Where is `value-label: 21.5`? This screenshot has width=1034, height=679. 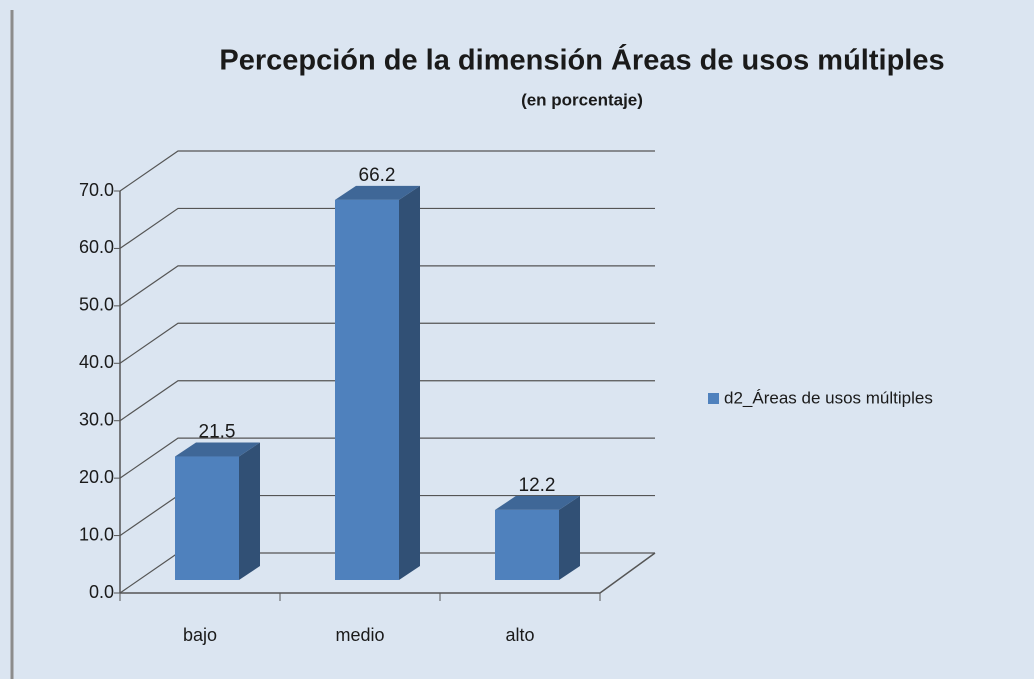 value-label: 21.5 is located at coordinates (217, 432).